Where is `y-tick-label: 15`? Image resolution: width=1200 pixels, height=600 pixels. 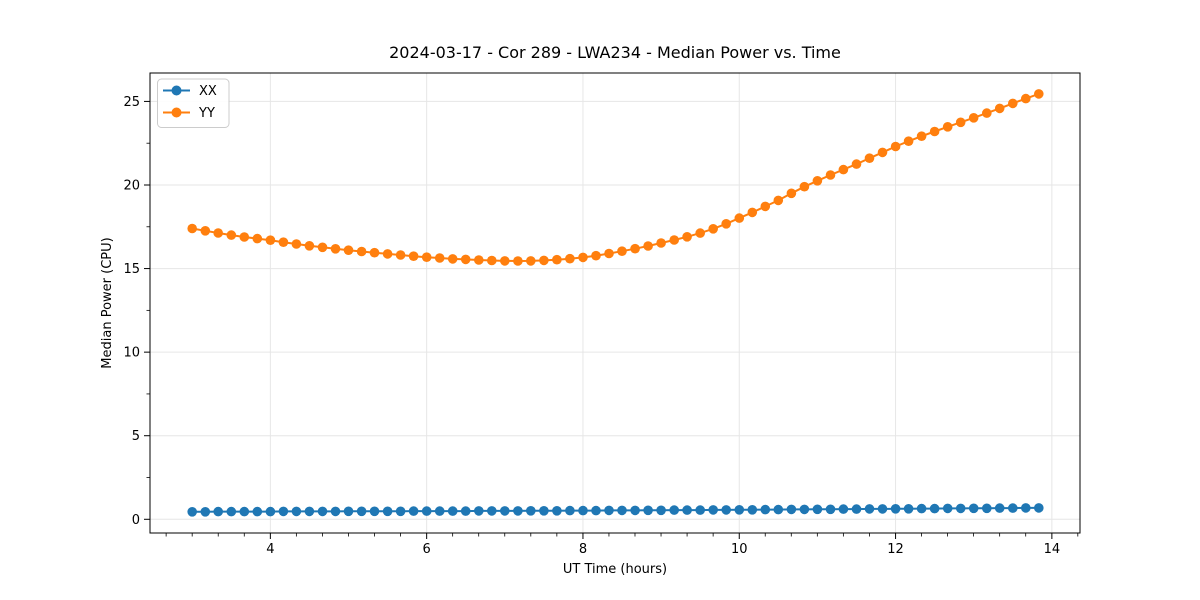 y-tick-label: 15 is located at coordinates (131, 269).